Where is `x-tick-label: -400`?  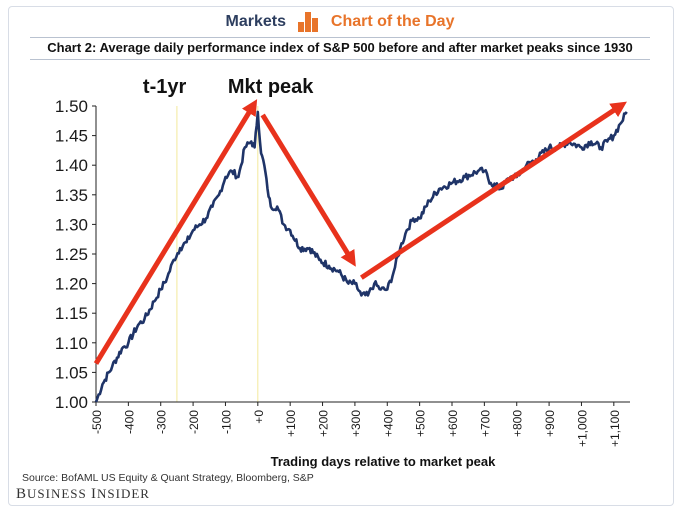 x-tick-label: -400 is located at coordinates (129, 422).